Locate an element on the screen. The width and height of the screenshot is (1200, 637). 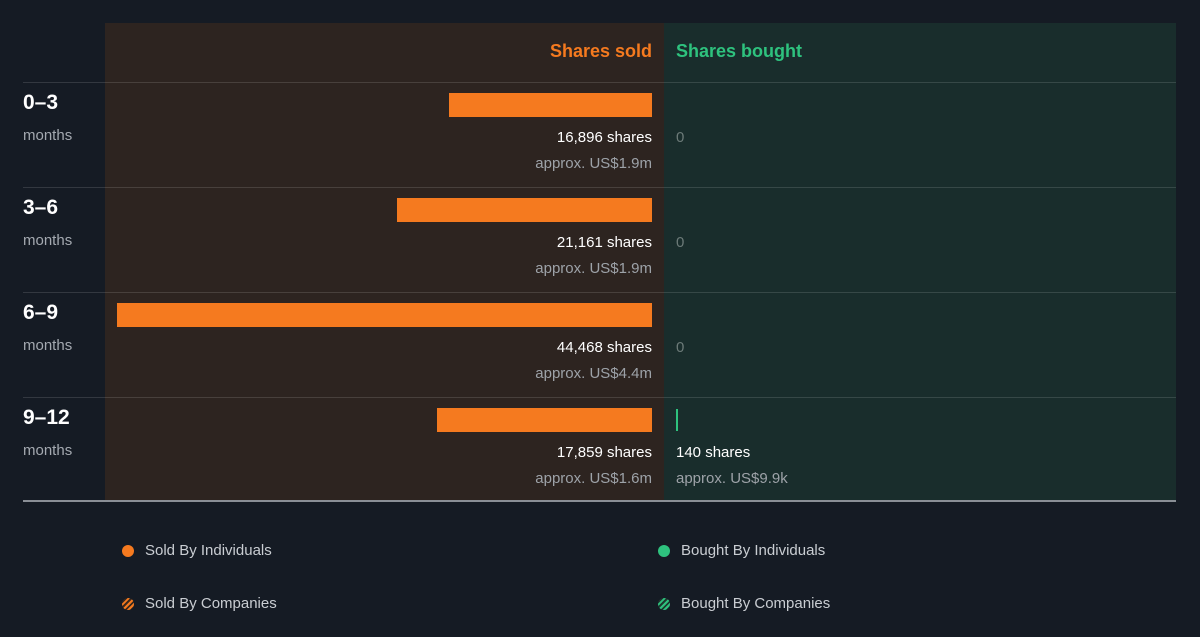
legend-label: Bought By Companies is located at coordinates (756, 603).